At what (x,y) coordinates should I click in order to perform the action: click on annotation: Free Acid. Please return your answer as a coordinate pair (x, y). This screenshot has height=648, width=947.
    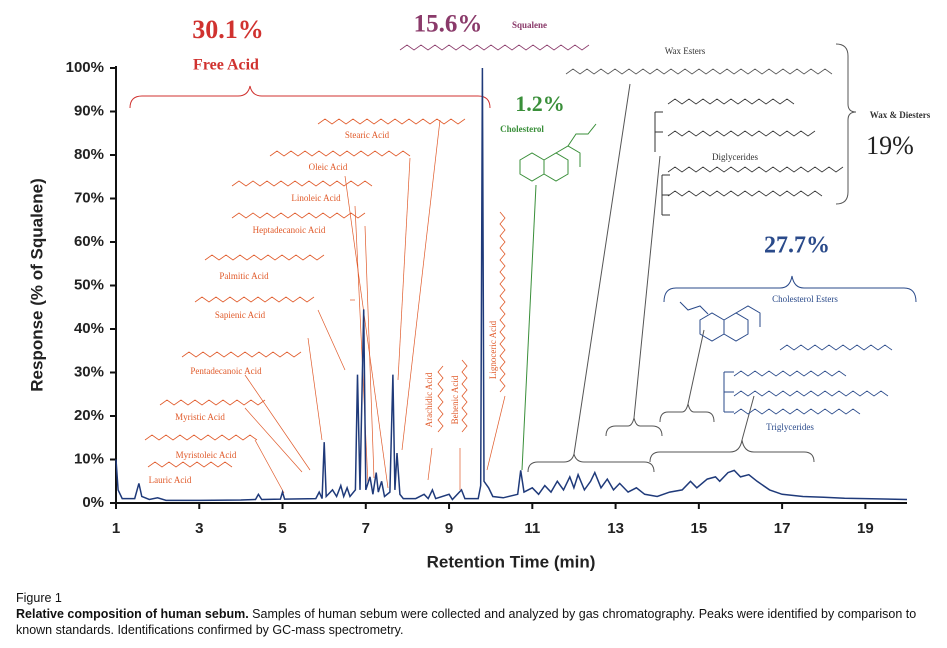
    Looking at the image, I should click on (226, 65).